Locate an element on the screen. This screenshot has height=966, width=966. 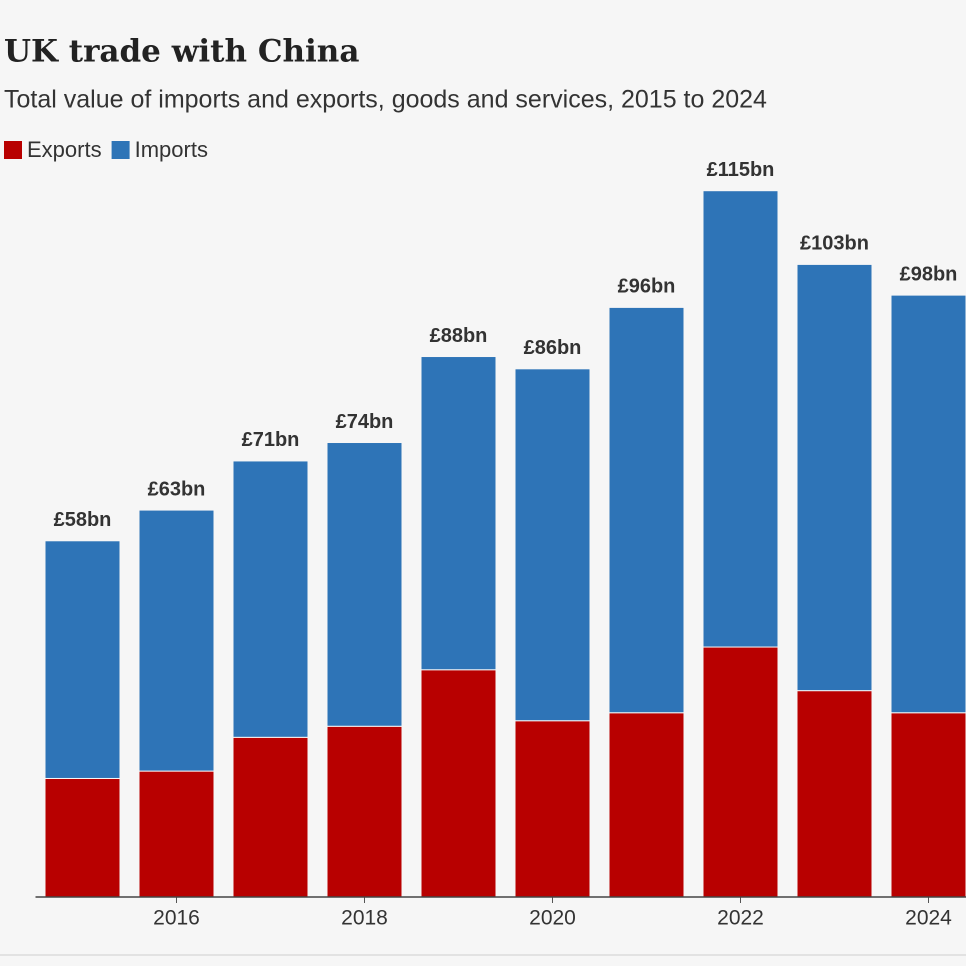
value-label: £88bn is located at coordinates (459, 336).